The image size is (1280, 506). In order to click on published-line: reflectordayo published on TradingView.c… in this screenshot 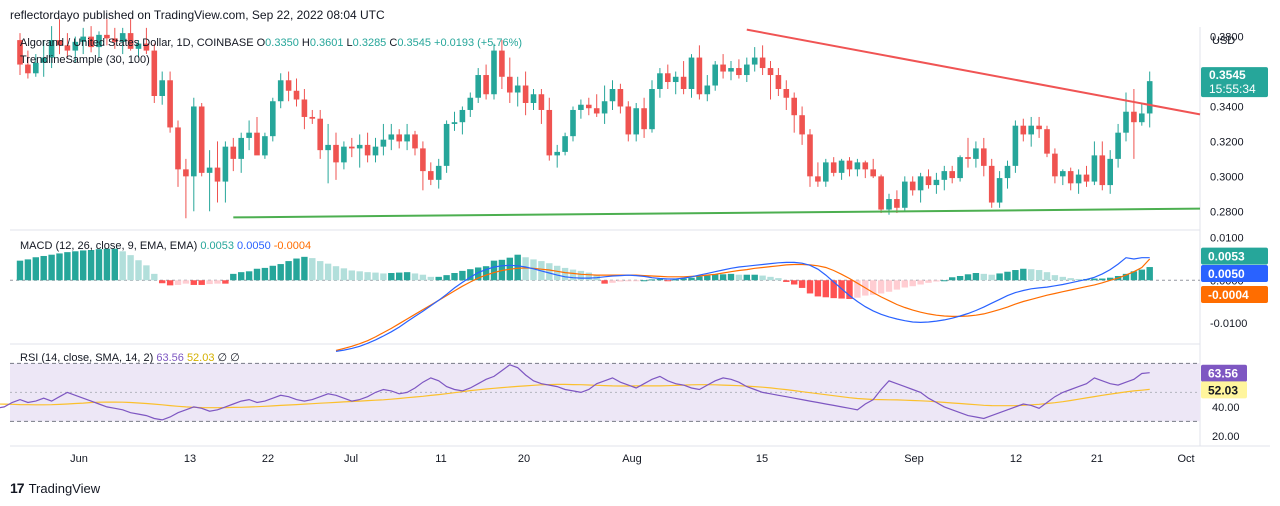, I will do `click(197, 15)`.